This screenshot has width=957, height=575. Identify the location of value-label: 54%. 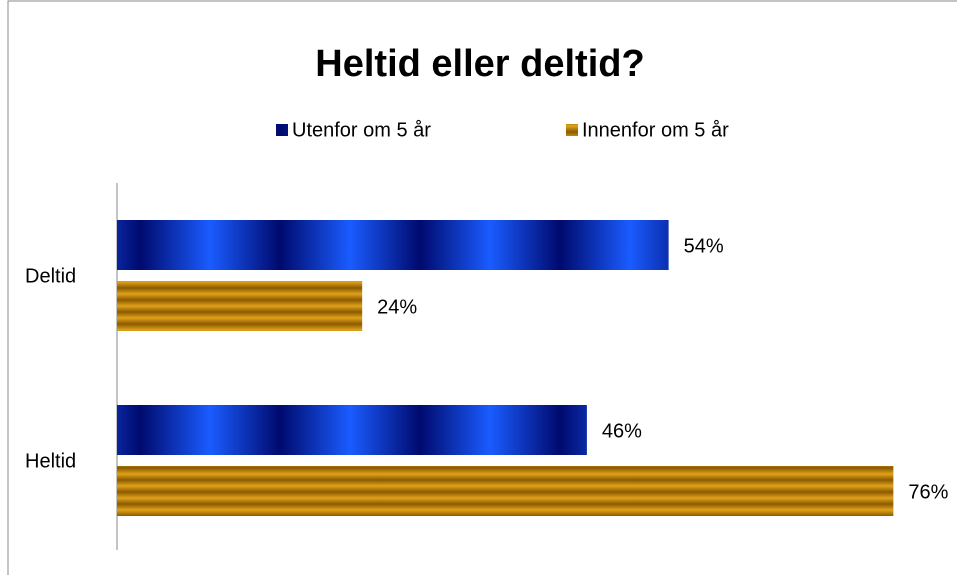
(704, 246).